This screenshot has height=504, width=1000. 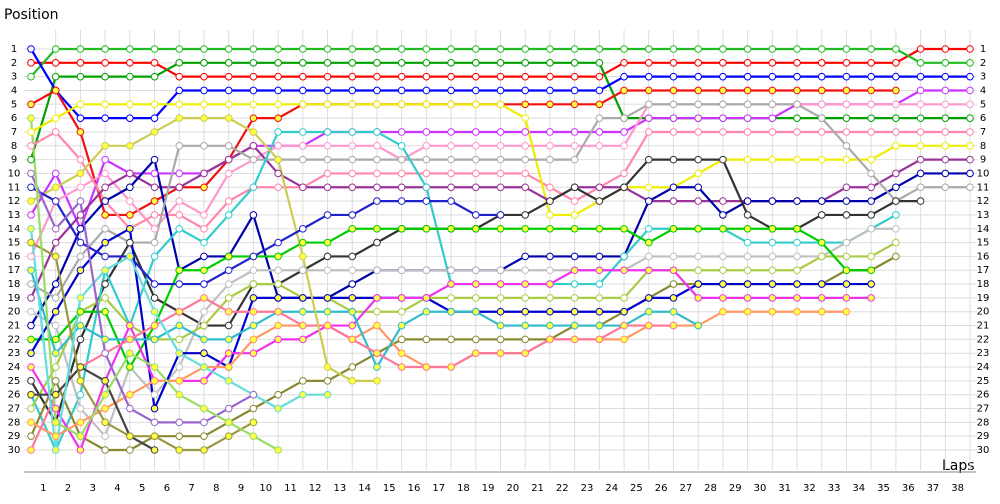 I want to click on x-tick-label: 29, so click(x=735, y=488).